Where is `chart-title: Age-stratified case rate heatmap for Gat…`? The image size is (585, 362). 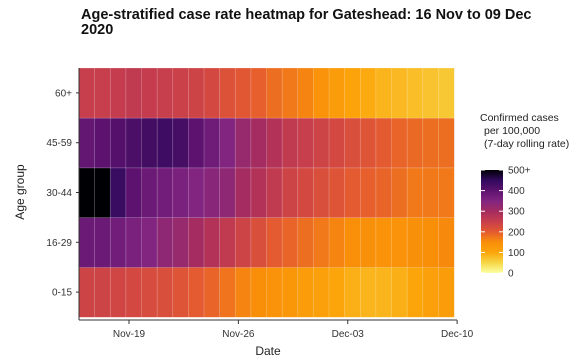 chart-title: Age-stratified case rate heatmap for Gat… is located at coordinates (306, 22).